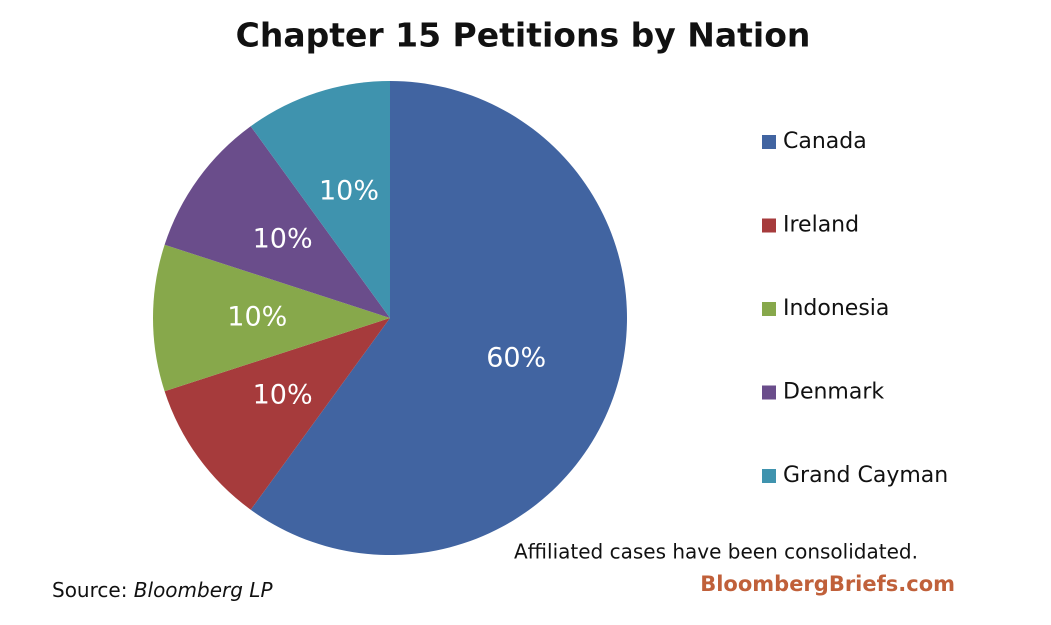 This screenshot has width=1051, height=625. What do you see at coordinates (865, 475) in the screenshot?
I see `legend-label: Grand Cayman` at bounding box center [865, 475].